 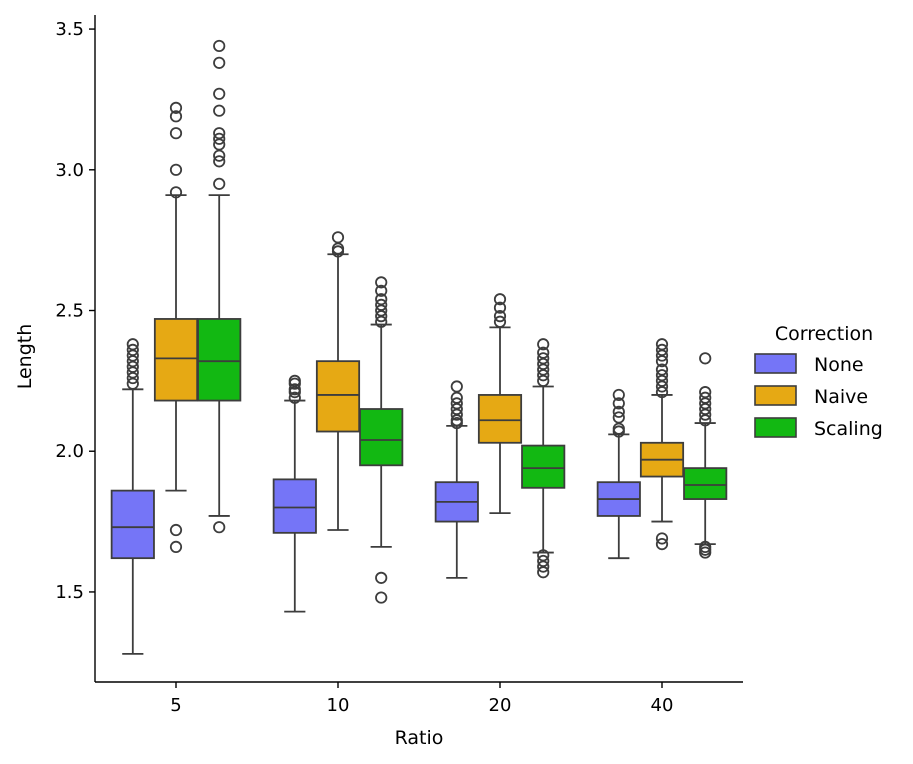 What do you see at coordinates (25, 357) in the screenshot?
I see `y-axis-label: Length` at bounding box center [25, 357].